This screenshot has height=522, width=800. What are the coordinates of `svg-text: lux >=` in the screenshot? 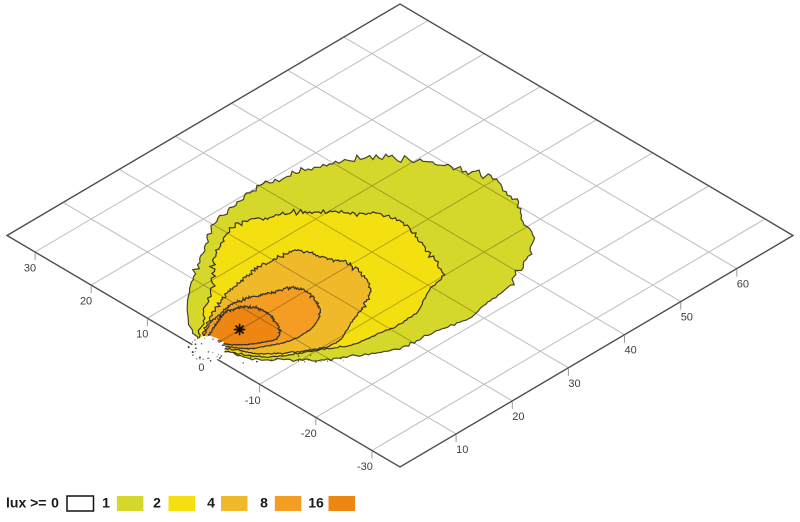 It's located at (26, 503).